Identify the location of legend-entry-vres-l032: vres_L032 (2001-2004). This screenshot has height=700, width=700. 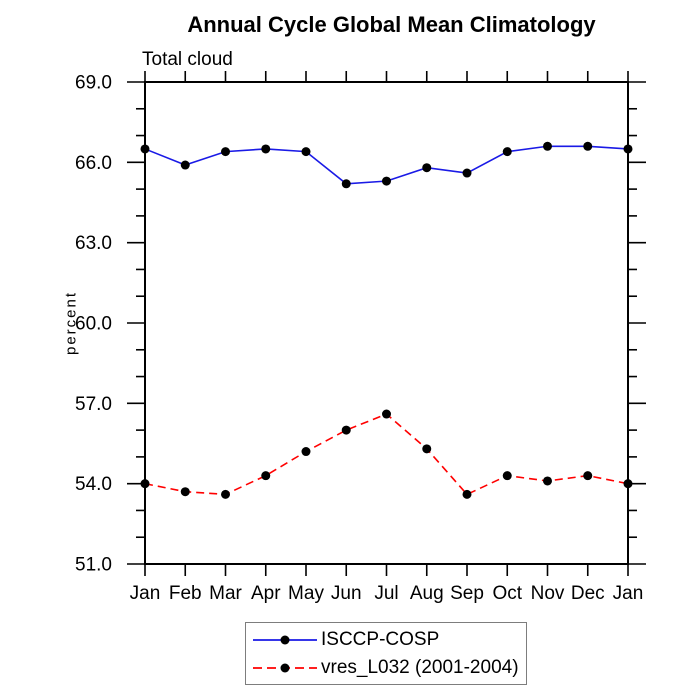
(388, 668).